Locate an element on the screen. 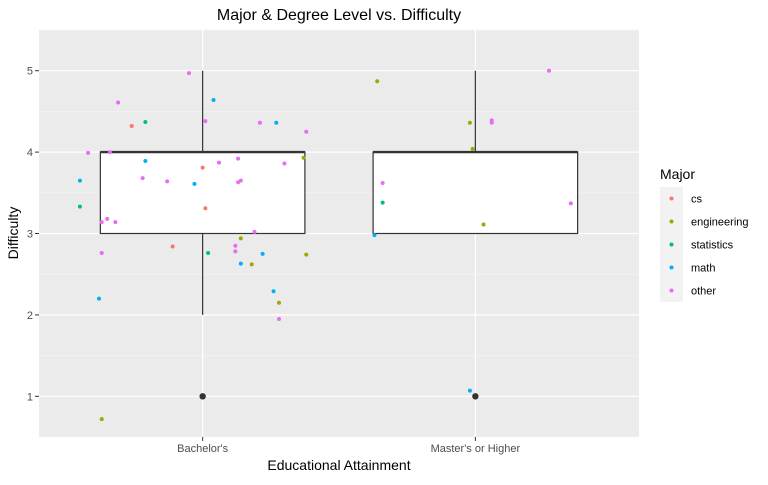 The image size is (768, 485). x-tick-label: Master's or Higher is located at coordinates (476, 449).